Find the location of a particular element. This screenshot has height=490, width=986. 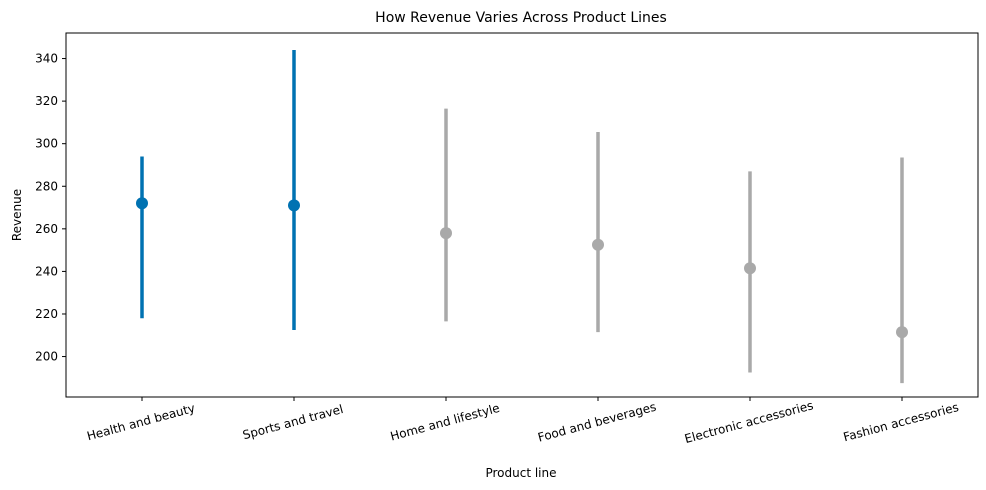

chart-title: How Revenue Varies Across Product Lines is located at coordinates (521, 18).